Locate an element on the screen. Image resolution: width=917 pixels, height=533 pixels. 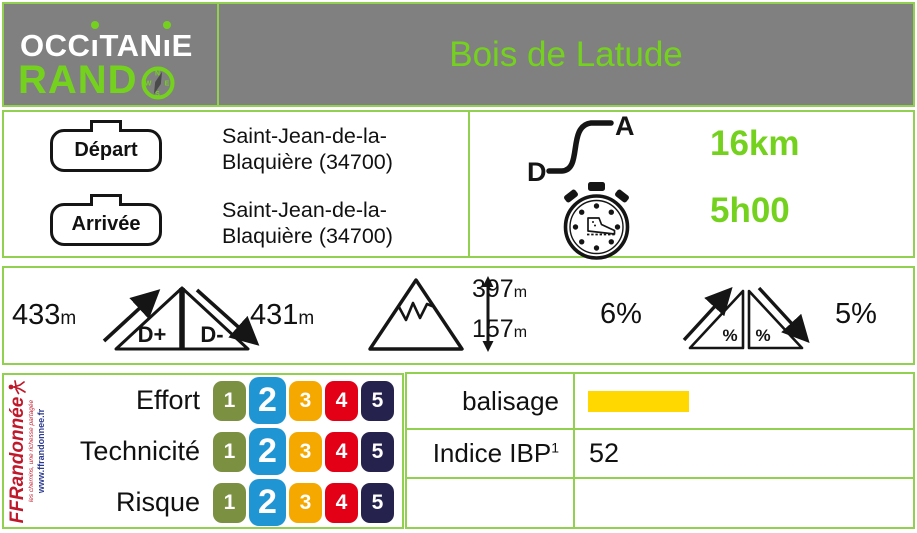
brand-rando: RAND N E S W is located at coordinates (97, 80).